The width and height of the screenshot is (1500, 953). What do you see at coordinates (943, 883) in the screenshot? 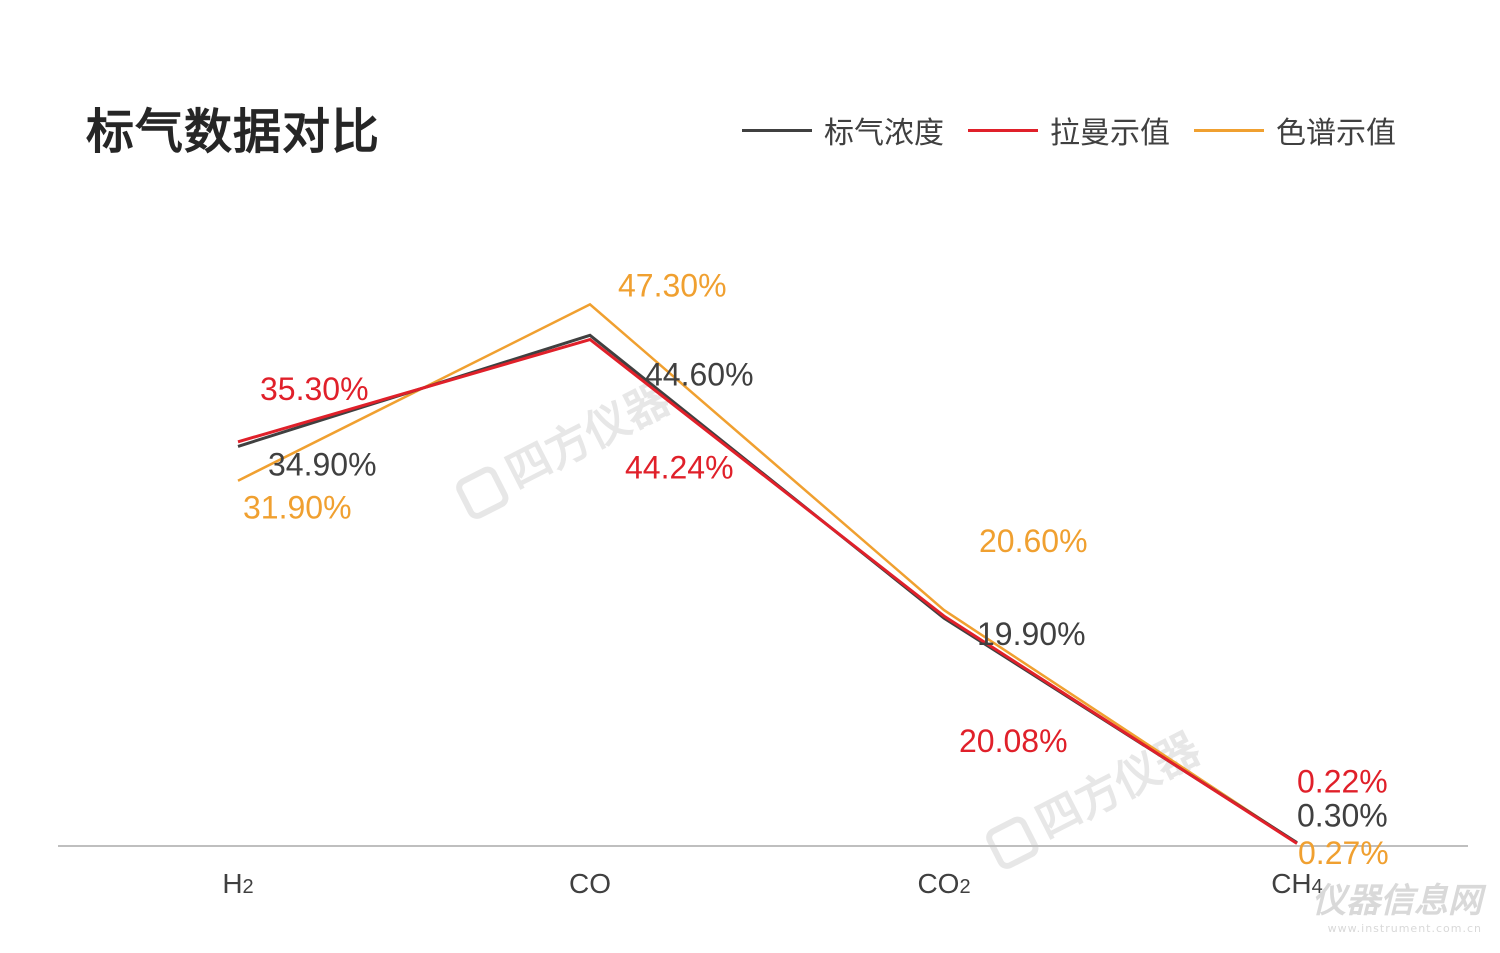
I see `x-tick-label: CO2` at bounding box center [943, 883].